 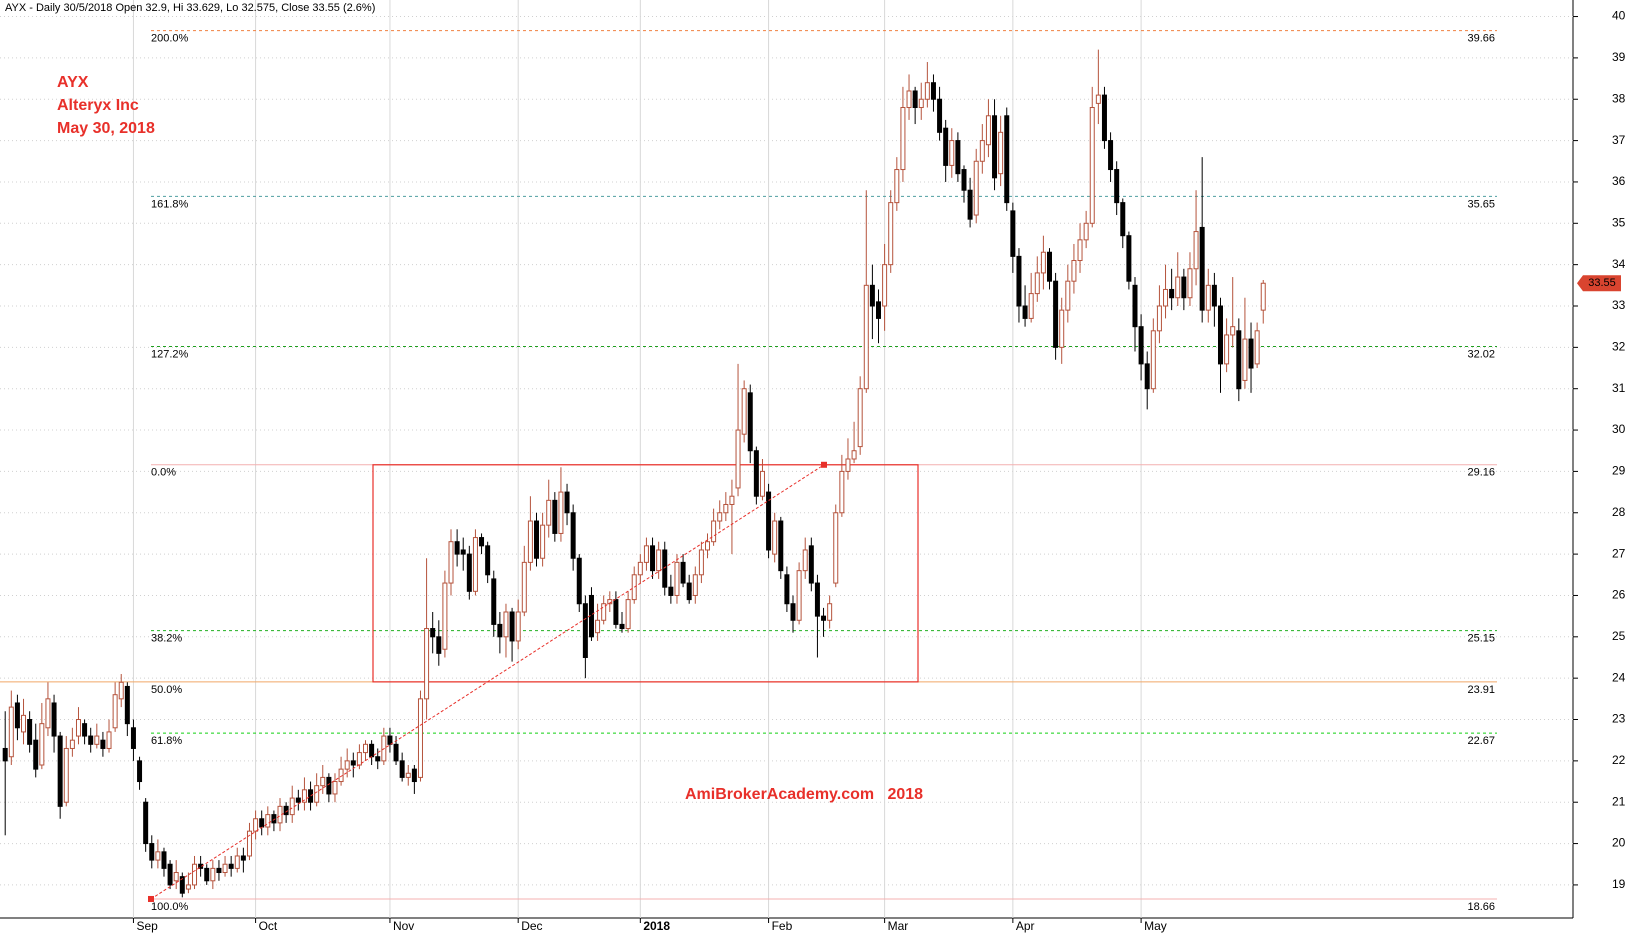 What do you see at coordinates (1481, 39) in the screenshot?
I see `fib-value-label: 39.66` at bounding box center [1481, 39].